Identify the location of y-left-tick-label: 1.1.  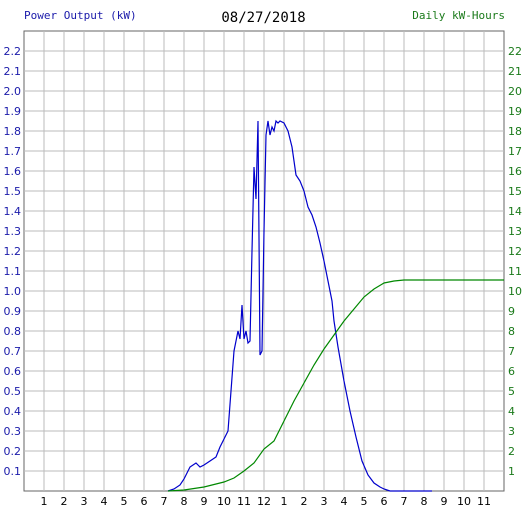
(13, 271).